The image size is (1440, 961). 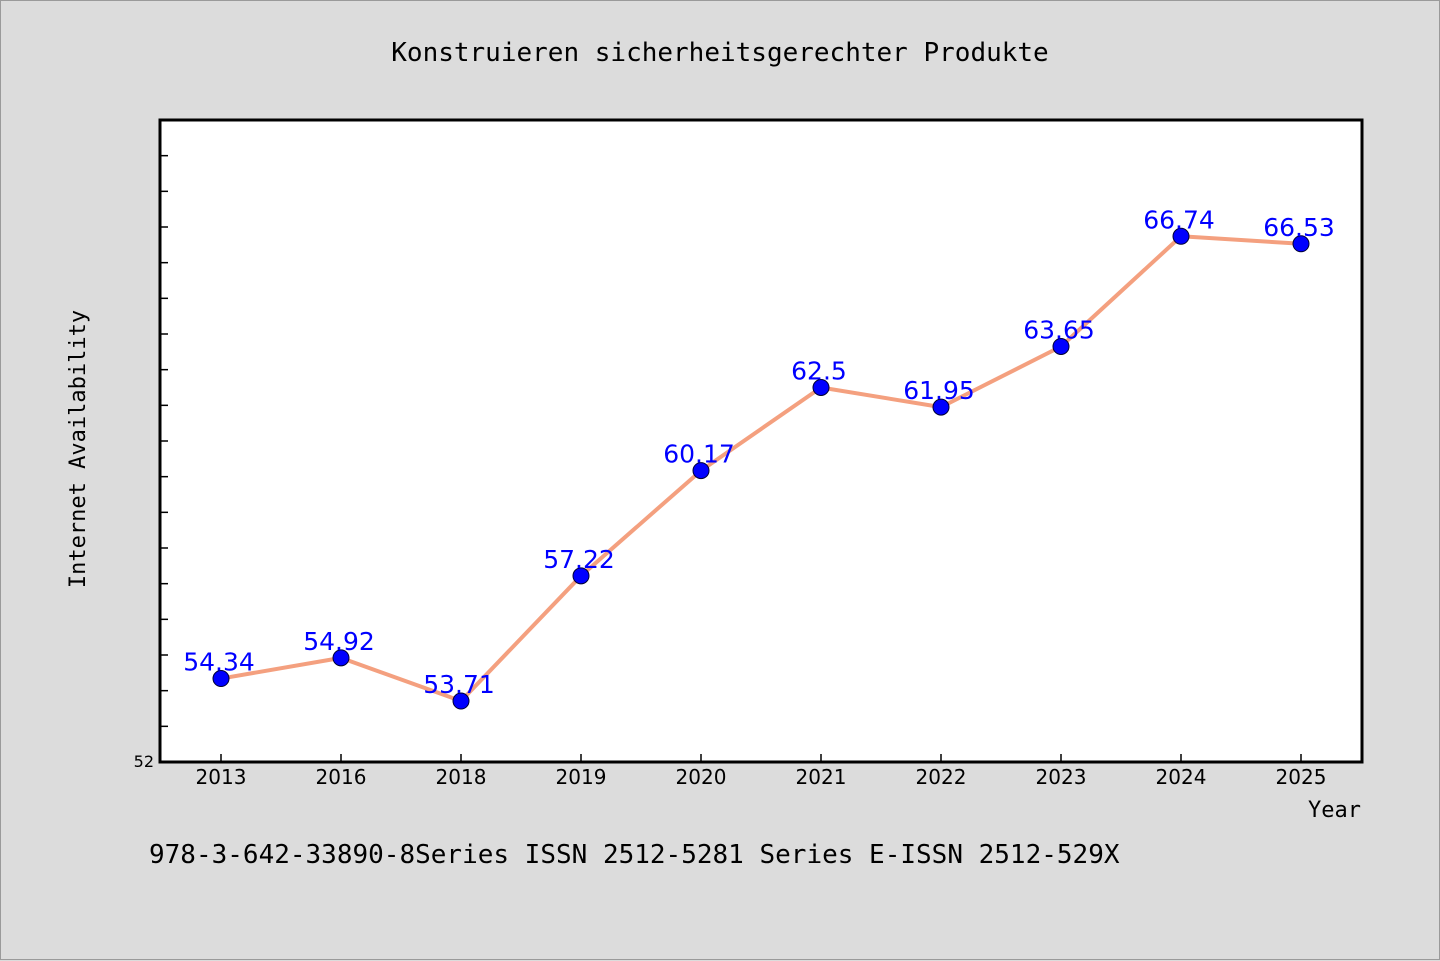 What do you see at coordinates (144, 761) in the screenshot?
I see `y-tick-label-min: 52` at bounding box center [144, 761].